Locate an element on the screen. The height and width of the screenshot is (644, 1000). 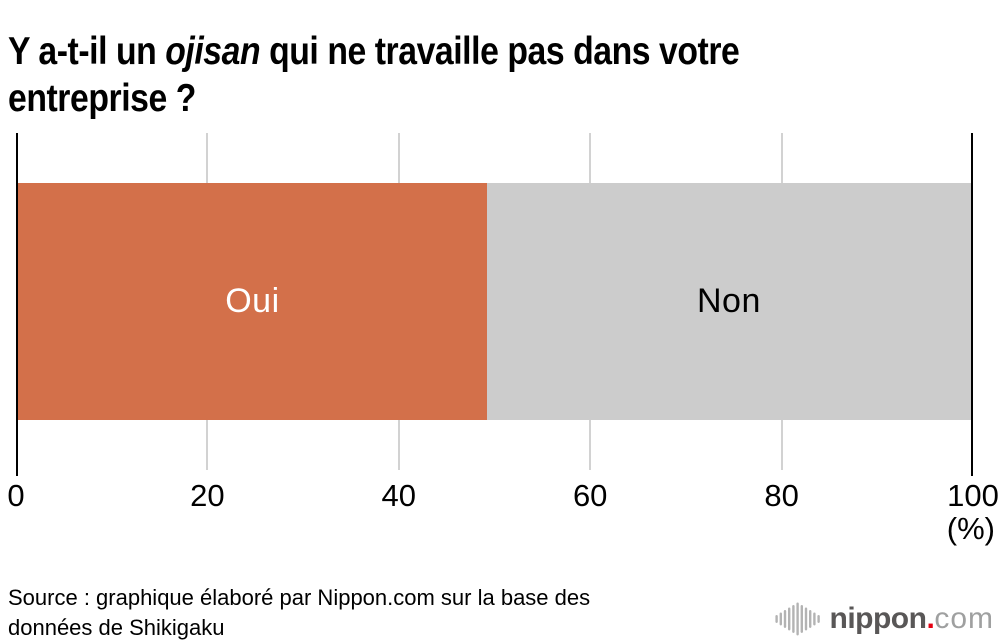
soundwave-bars-icon is located at coordinates (797, 619).